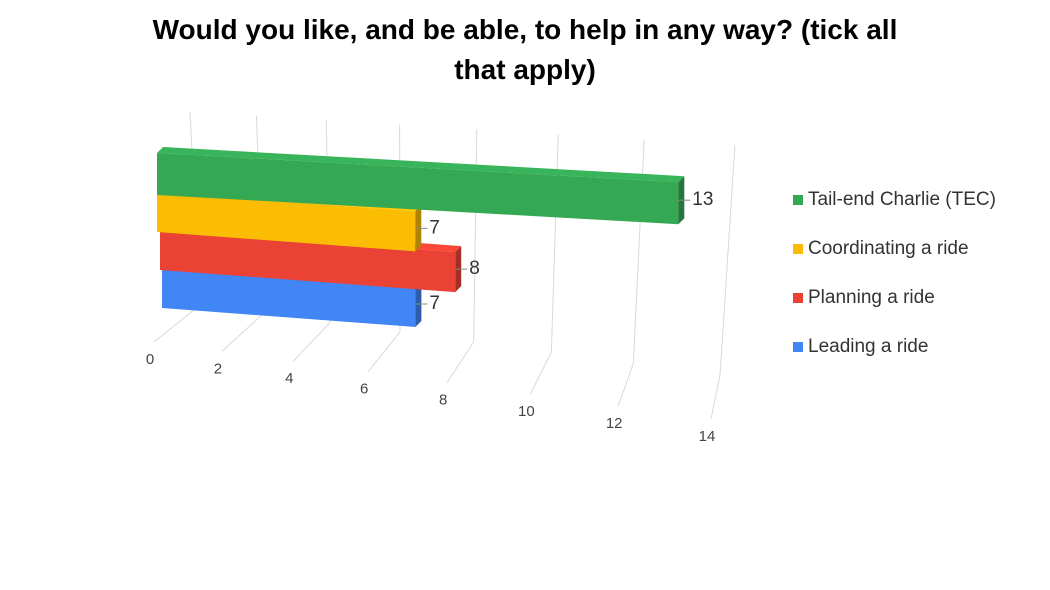 The width and height of the screenshot is (1050, 590). Describe the element at coordinates (526, 411) in the screenshot. I see `x-tick-label: 10` at that location.